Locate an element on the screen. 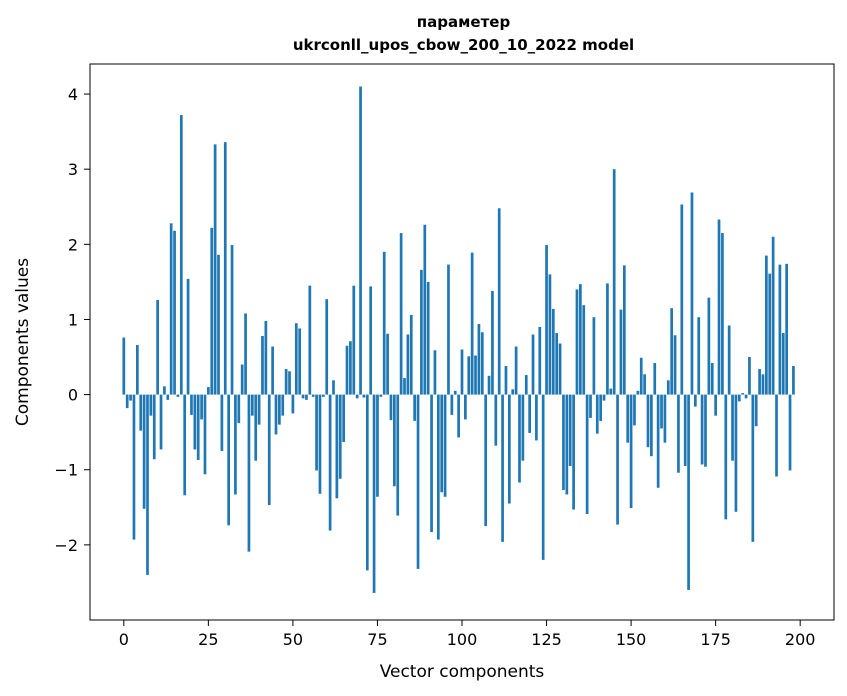  y-tick-label: 1 is located at coordinates (73, 319).